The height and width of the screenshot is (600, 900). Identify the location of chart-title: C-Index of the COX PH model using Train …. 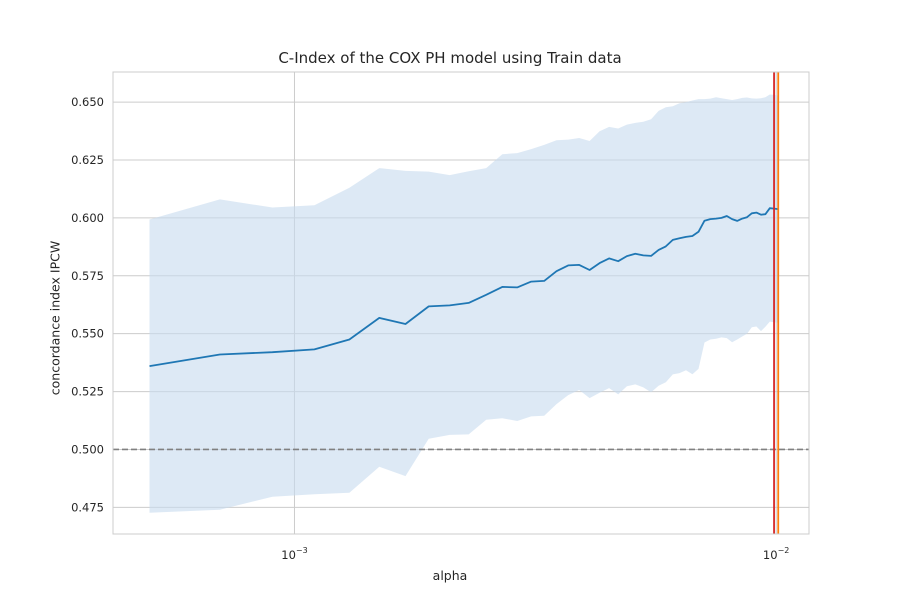
(450, 58).